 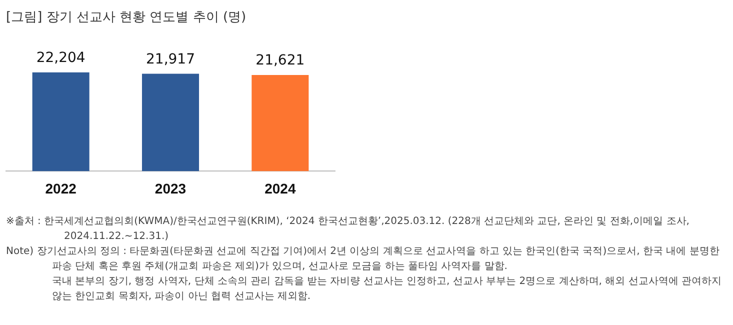 I want to click on data-label: 21,917, so click(x=170, y=59).